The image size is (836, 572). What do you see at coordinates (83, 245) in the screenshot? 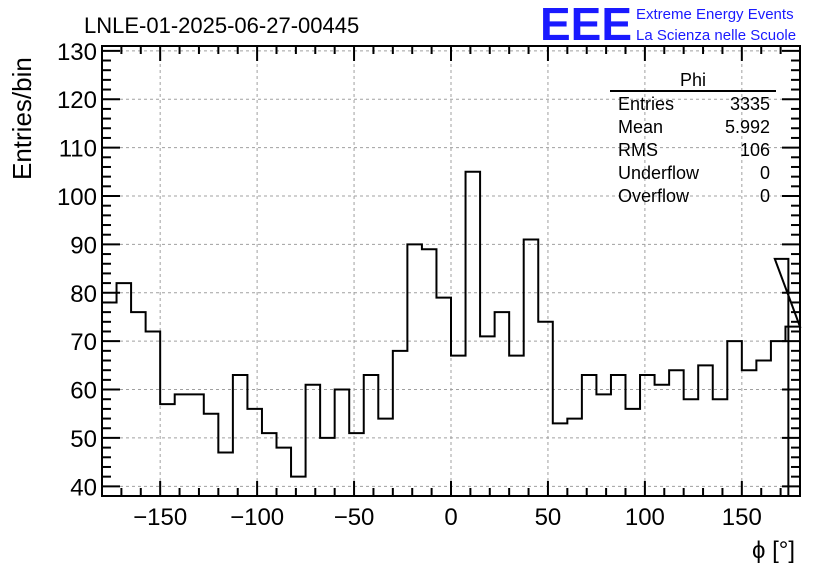
I see `y-tick-label: 90` at bounding box center [83, 245].